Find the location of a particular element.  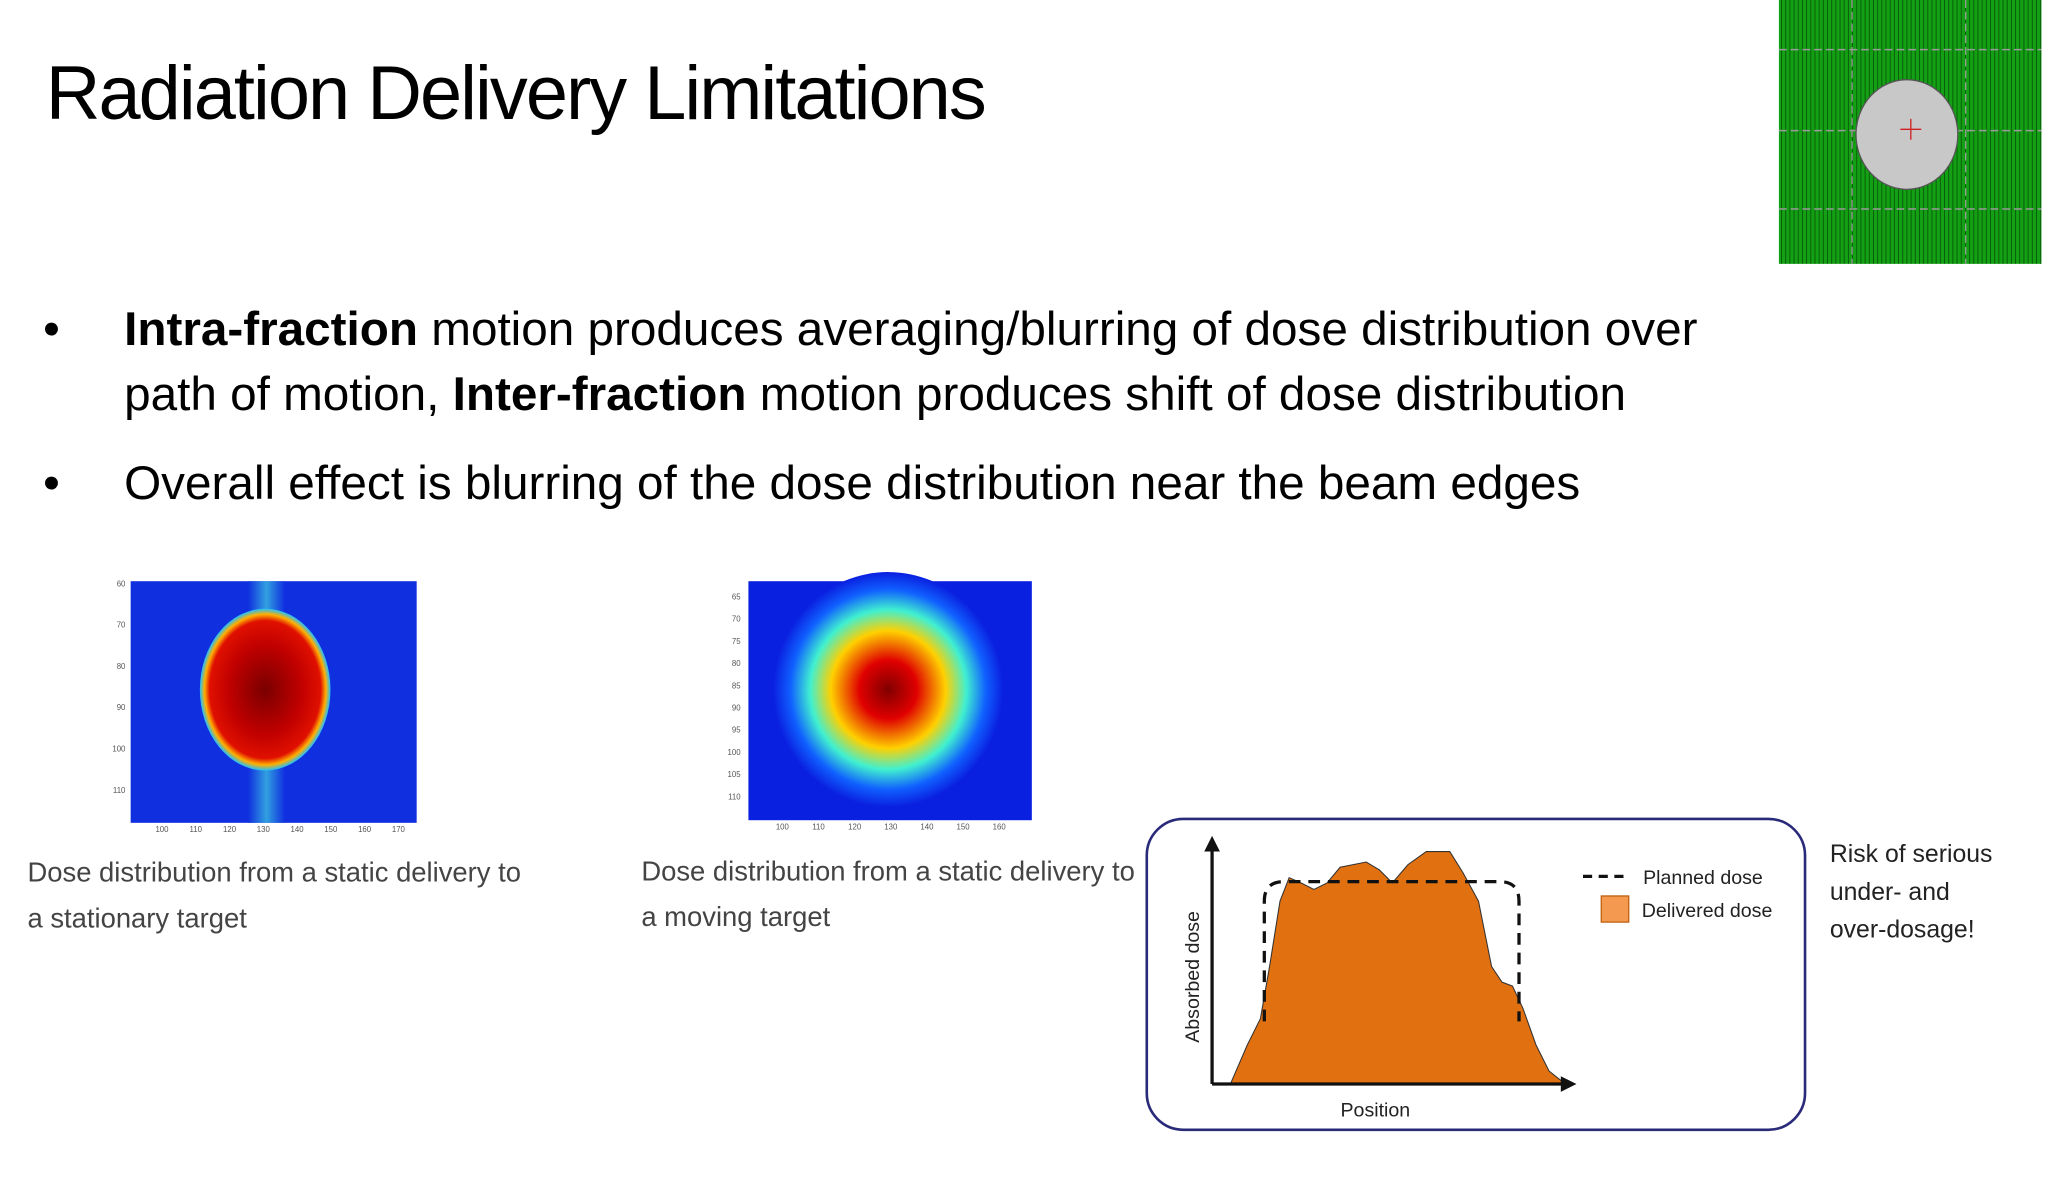

legend-label: Delivered dose is located at coordinates (1707, 911).